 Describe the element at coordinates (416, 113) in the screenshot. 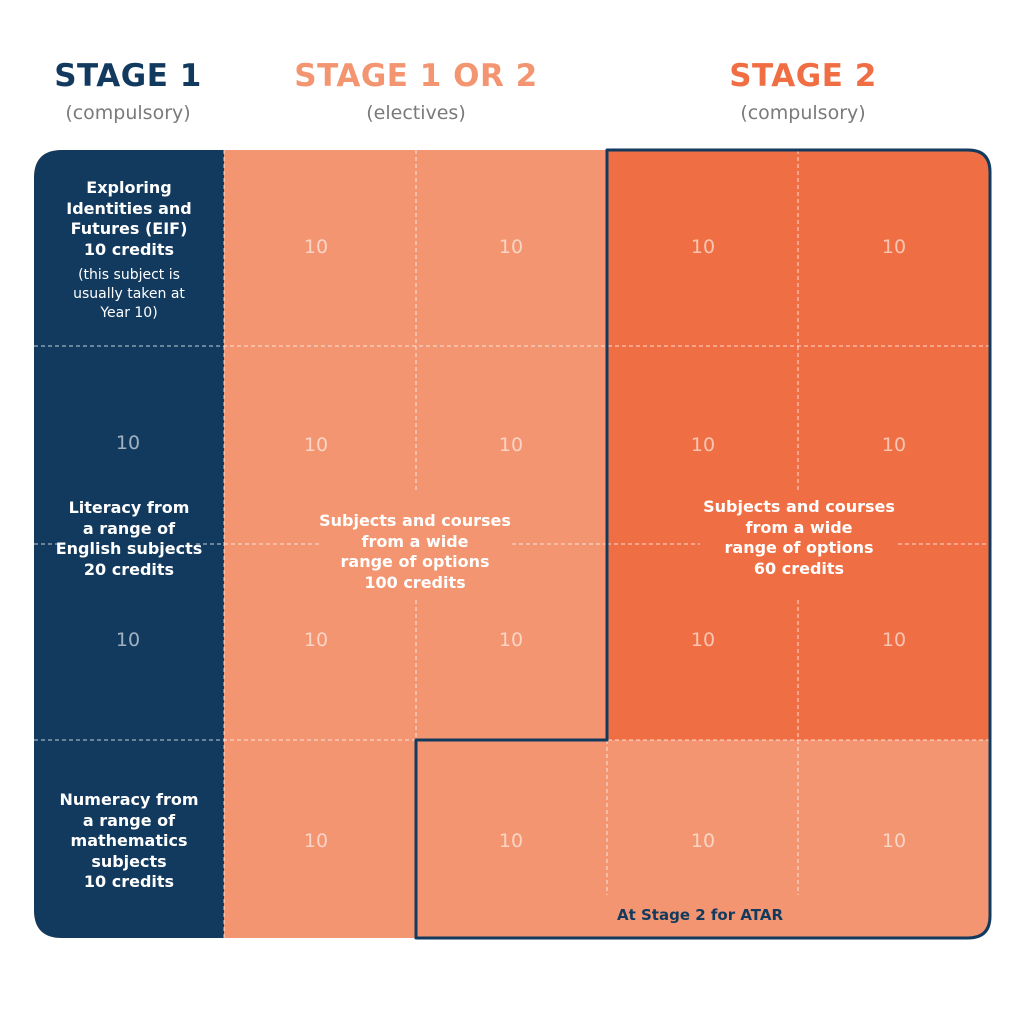

I see `stage12-subtitle: (electives)` at that location.